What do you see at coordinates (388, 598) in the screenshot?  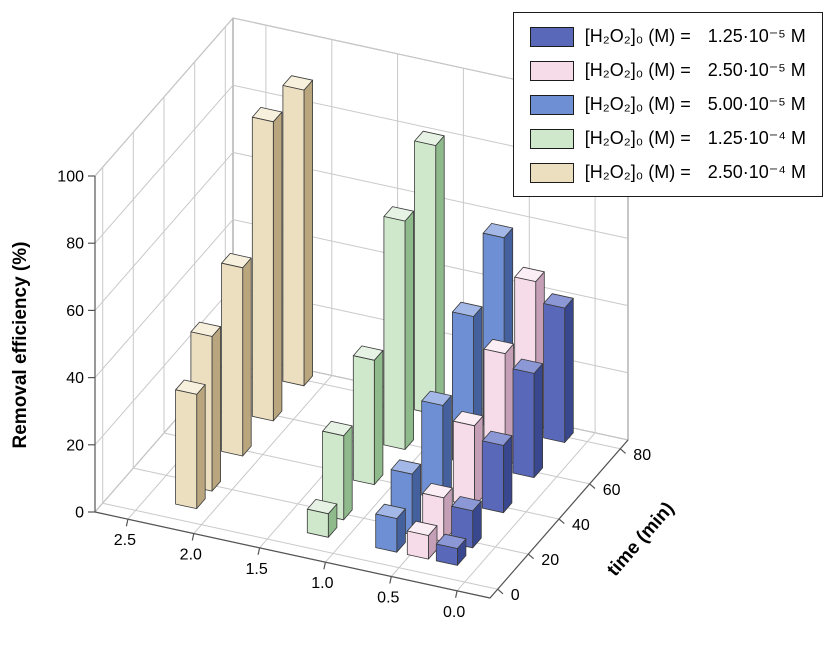 I see `tick-label: 0.5` at bounding box center [388, 598].